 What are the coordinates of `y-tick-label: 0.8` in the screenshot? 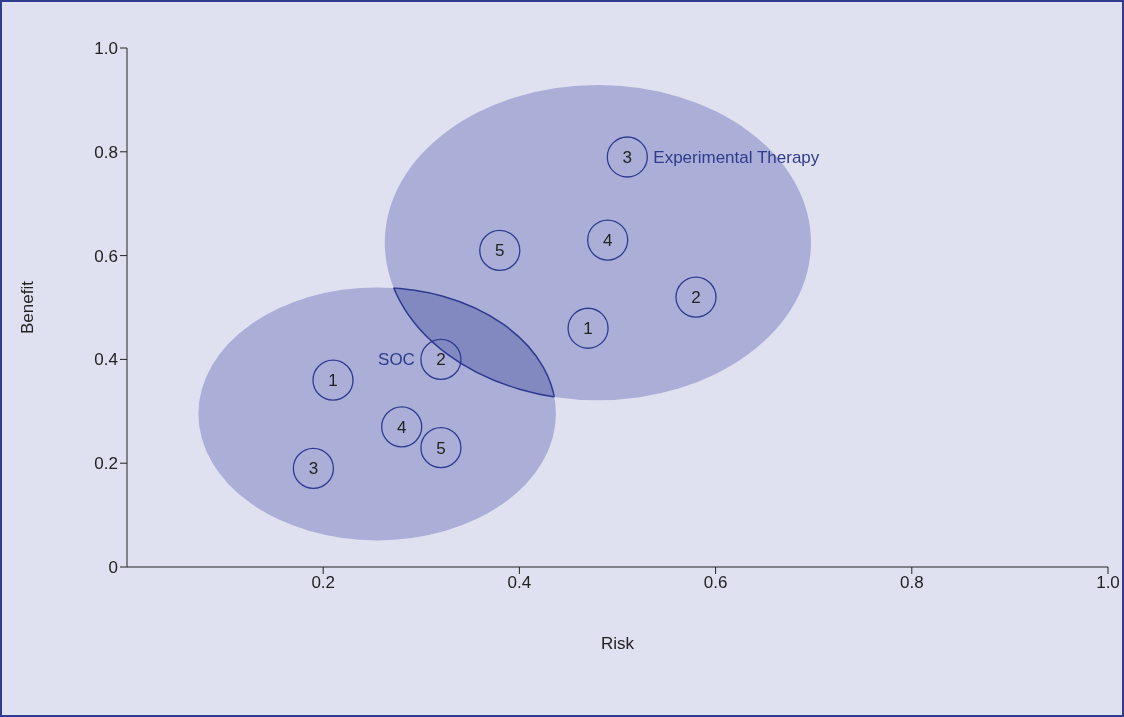 It's located at (106, 152).